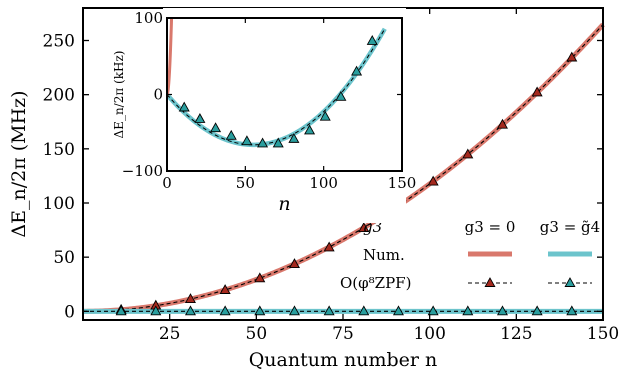 Image resolution: width=623 pixels, height=381 pixels. I want to click on x-tick-label: 150, so click(603, 334).